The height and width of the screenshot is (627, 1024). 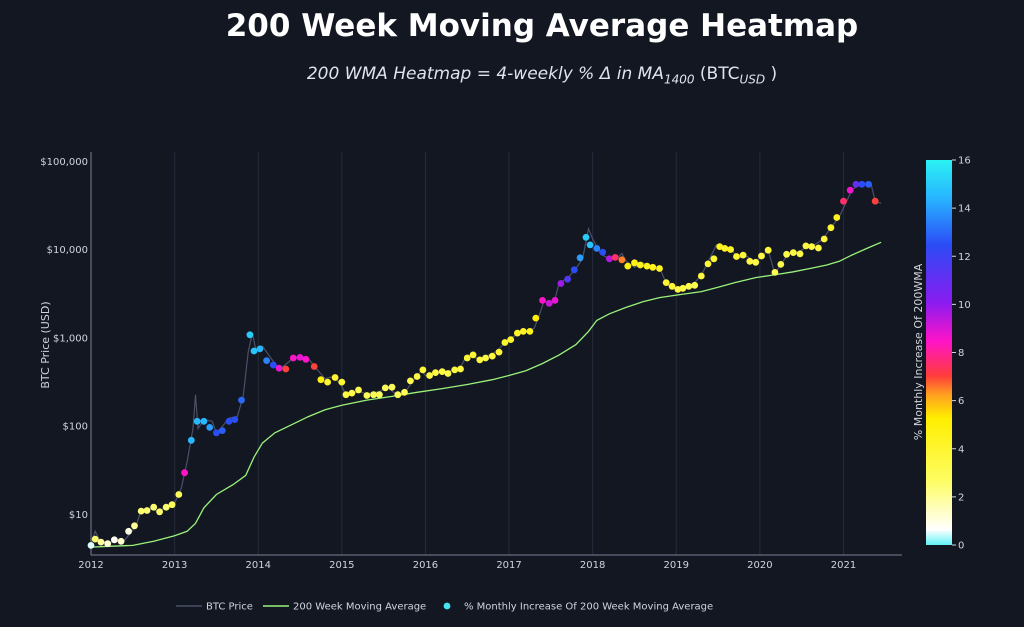 I want to click on legend-label-wma: 200 Week Moving Average, so click(x=359, y=607).